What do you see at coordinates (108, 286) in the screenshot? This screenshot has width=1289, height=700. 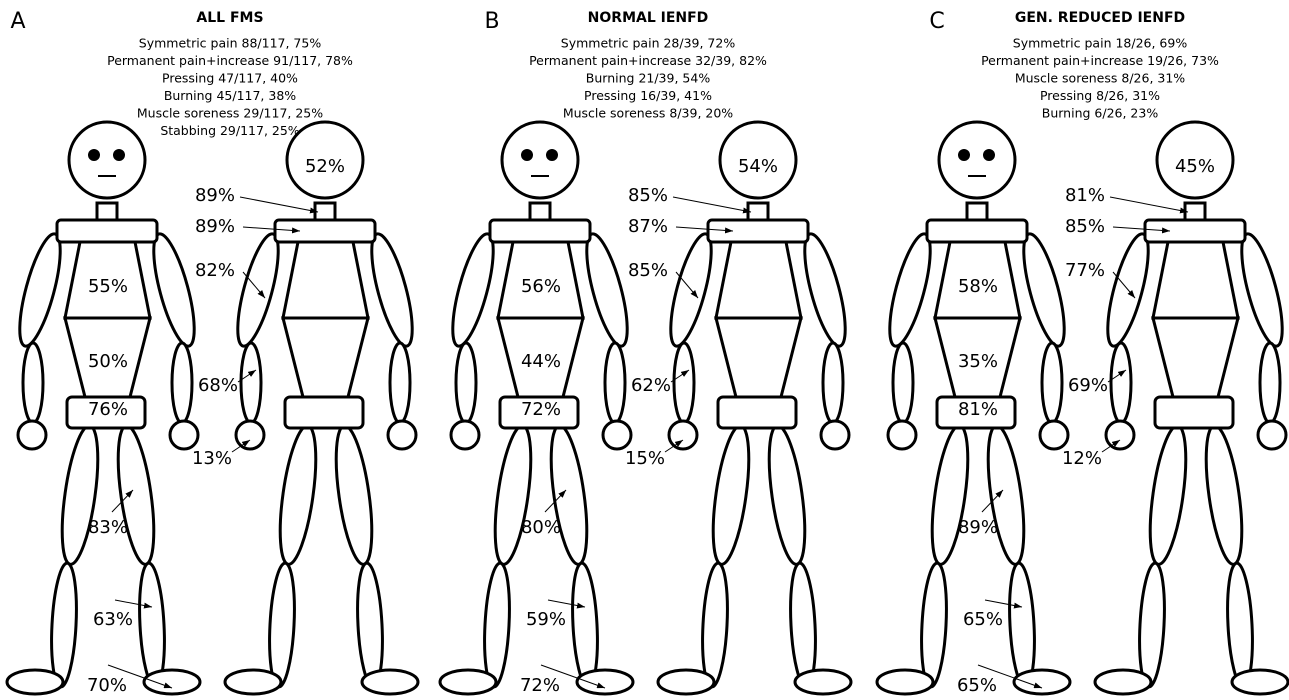 I see `percent-label: 55%` at bounding box center [108, 286].